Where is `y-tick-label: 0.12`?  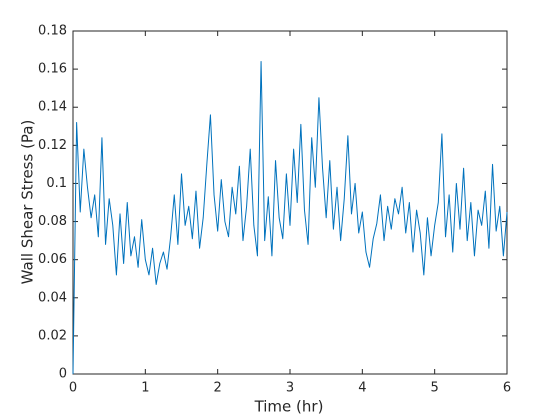 y-tick-label: 0.12 is located at coordinates (52, 145).